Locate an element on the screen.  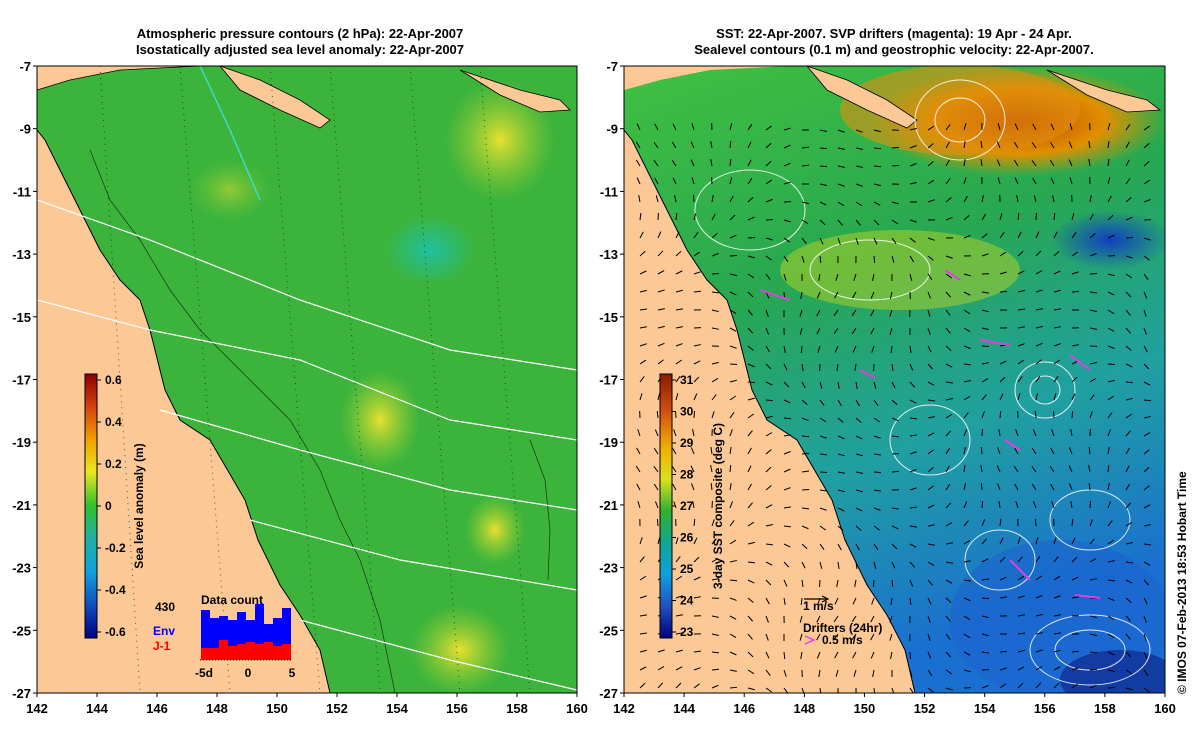
right-y-axis: -7-9-11-13-15-17-19-21-23-25-27 is located at coordinates (611, 380).